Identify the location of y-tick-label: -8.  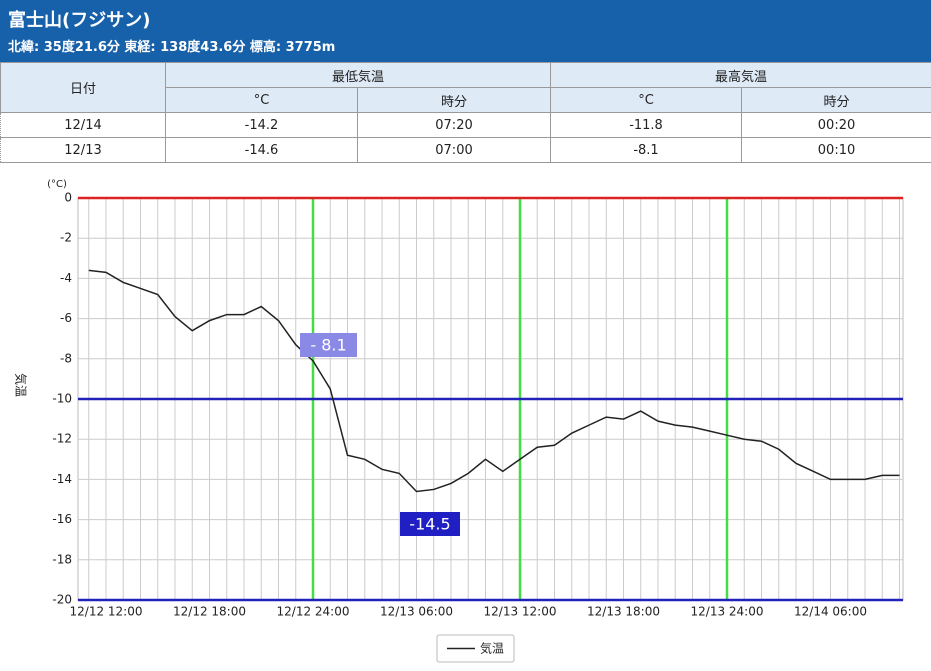
(66, 358).